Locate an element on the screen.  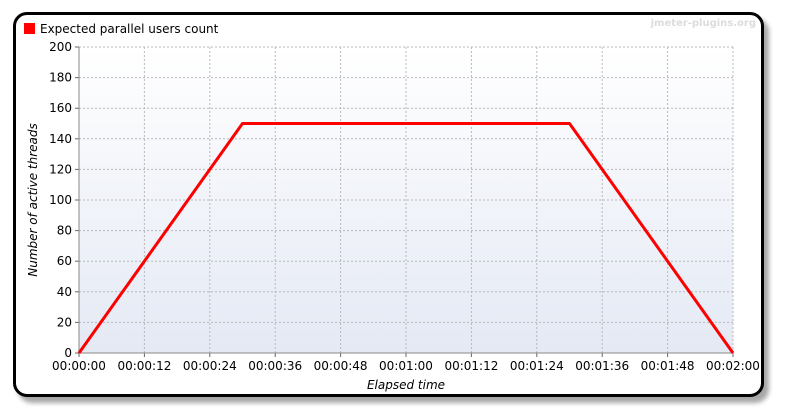
y-tick-label: 60 is located at coordinates (64, 261).